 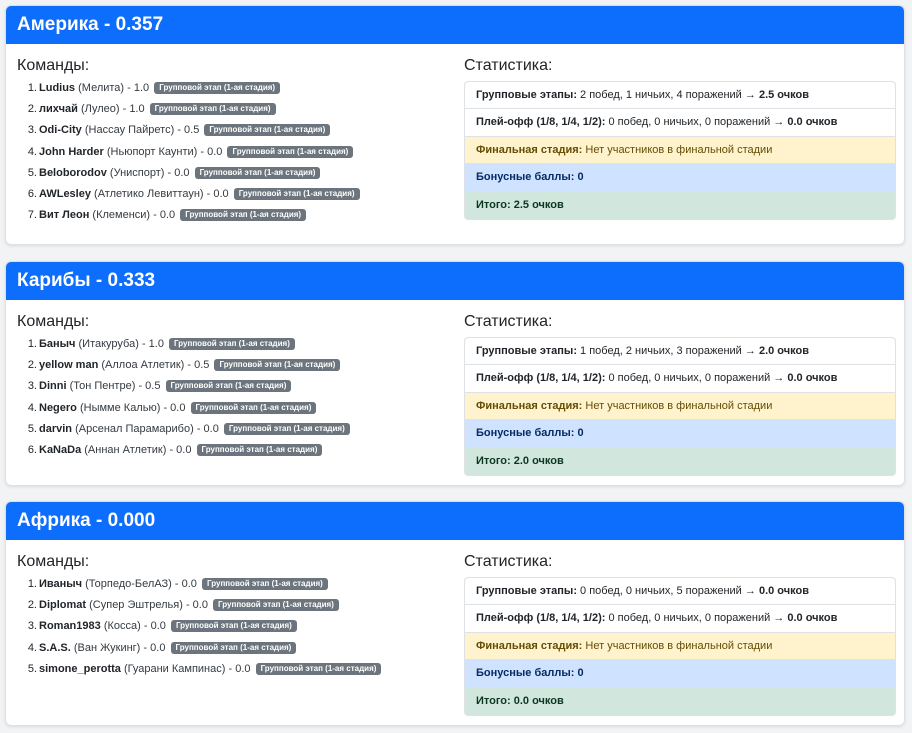 What do you see at coordinates (32, 215) in the screenshot?
I see `team-number: 7.` at bounding box center [32, 215].